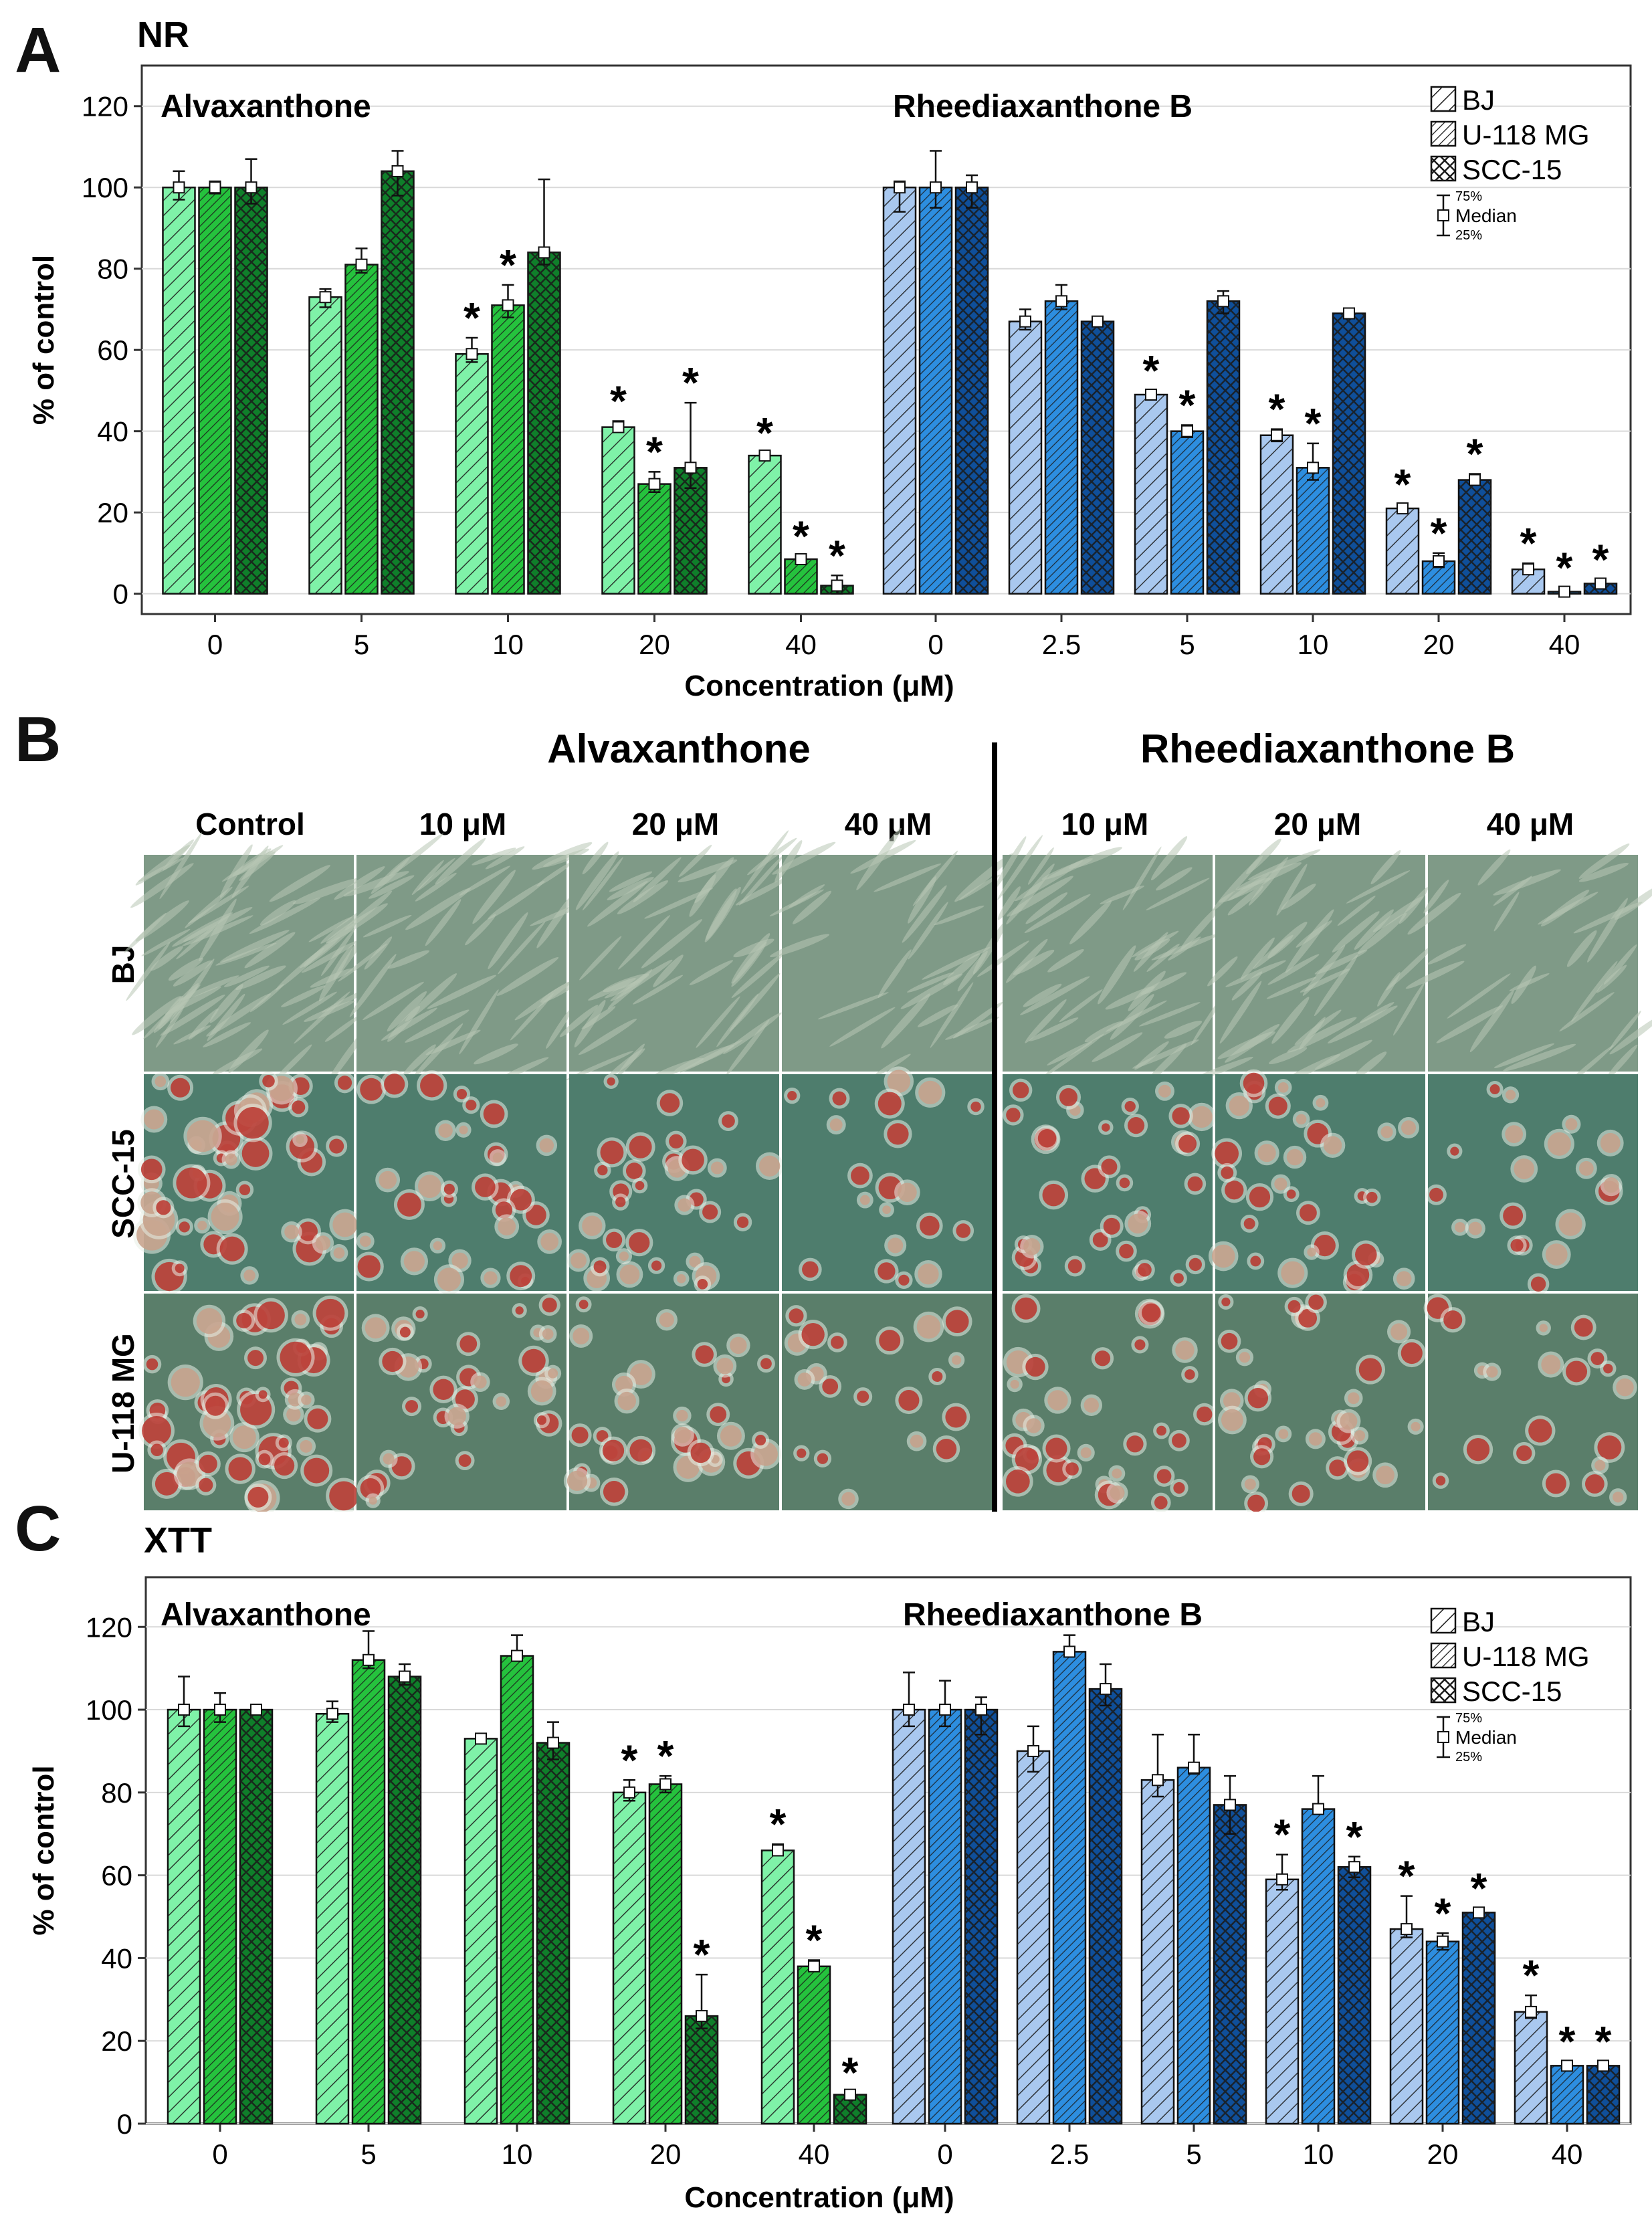  What do you see at coordinates (1069, 2154) in the screenshot?
I see `x-tick-label: 2.5` at bounding box center [1069, 2154].